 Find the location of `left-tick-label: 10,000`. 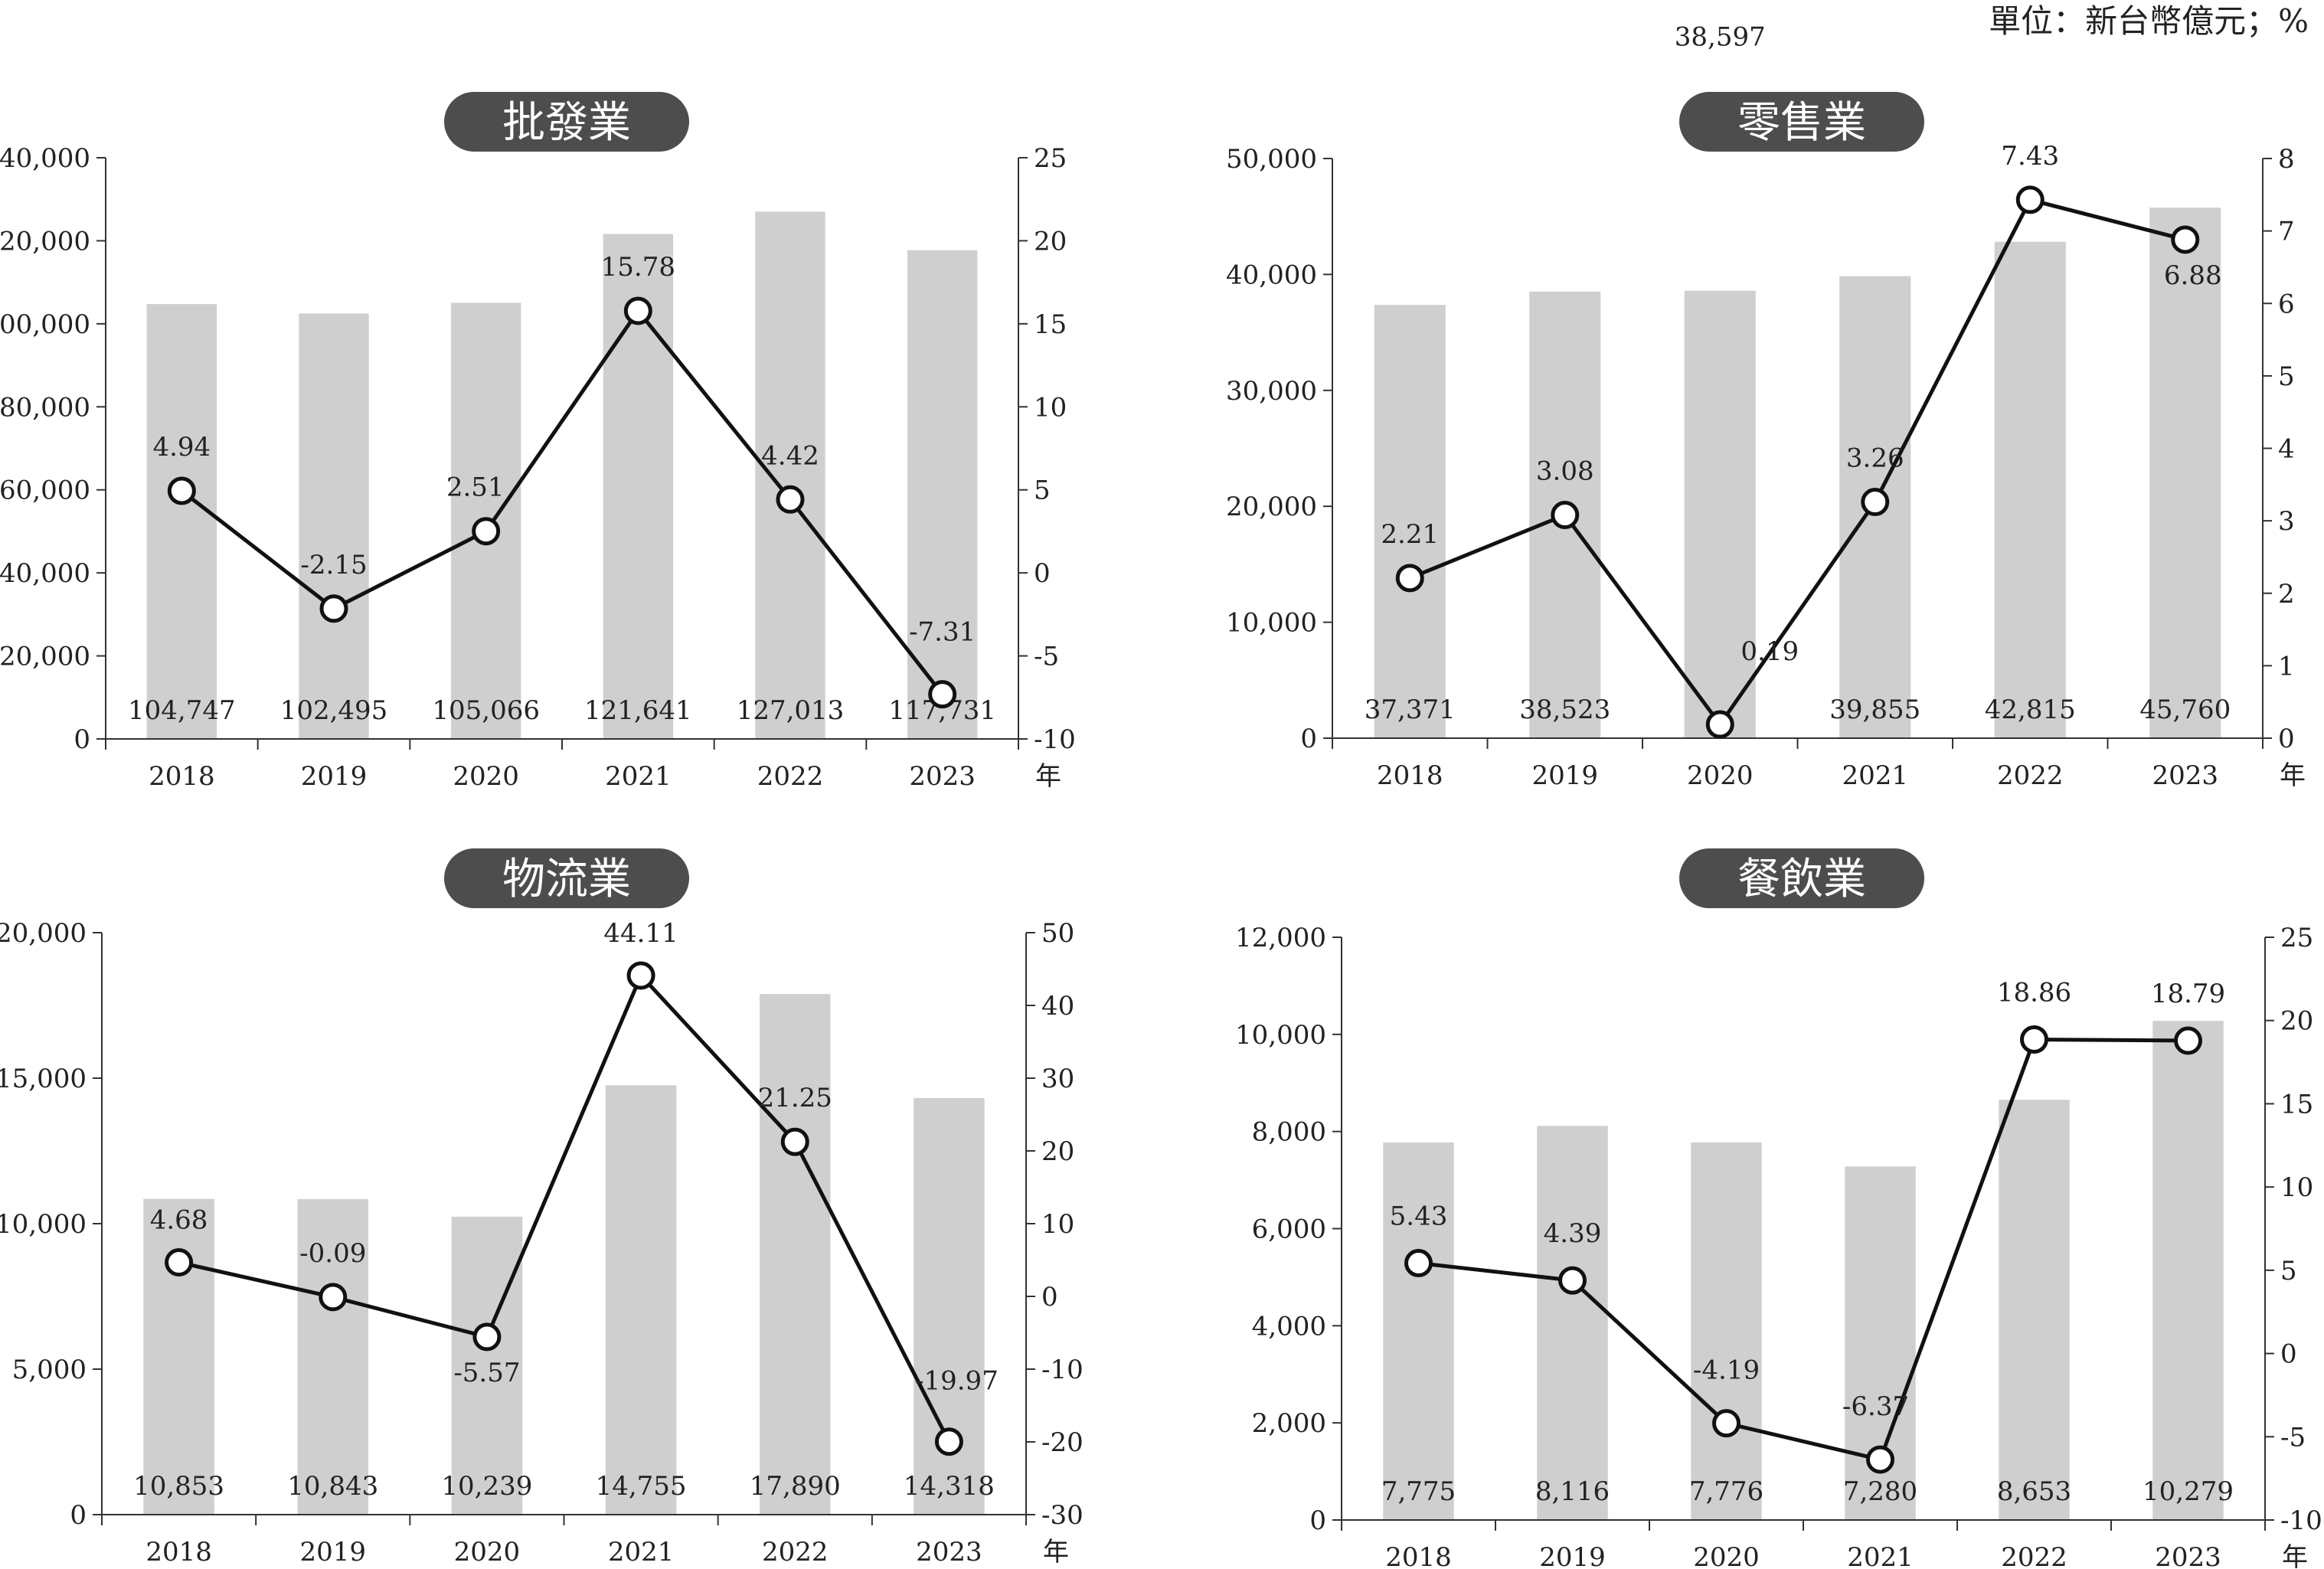

left-tick-label: 10,000 is located at coordinates (1280, 1035).